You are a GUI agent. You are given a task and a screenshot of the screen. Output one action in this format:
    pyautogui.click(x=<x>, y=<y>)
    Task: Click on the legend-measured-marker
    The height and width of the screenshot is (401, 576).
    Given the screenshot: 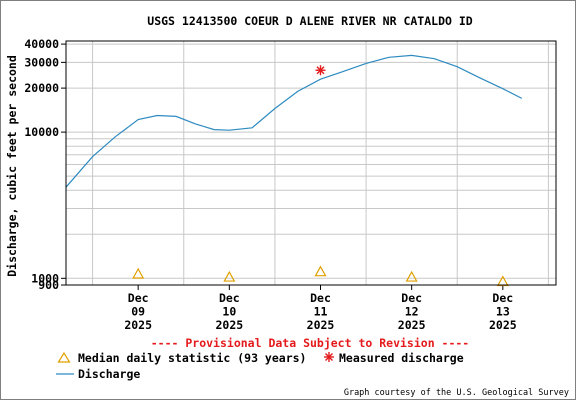 What is the action you would take?
    pyautogui.click(x=329, y=357)
    